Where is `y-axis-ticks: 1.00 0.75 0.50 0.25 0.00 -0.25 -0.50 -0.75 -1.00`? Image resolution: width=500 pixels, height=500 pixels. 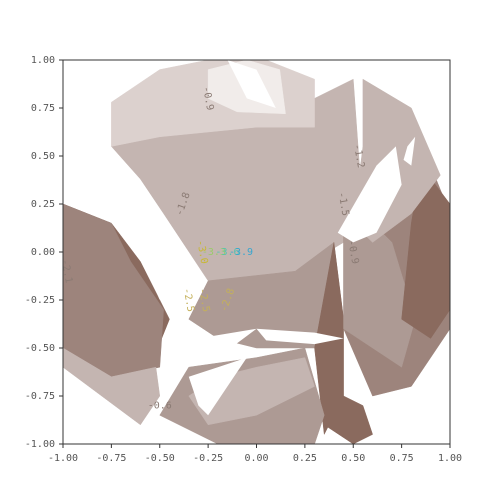
y-axis-ticks: 1.00 0.75 0.50 0.25 0.00 -0.25 -0.50 -0.75 -1.00 is located at coordinates (44, 252).